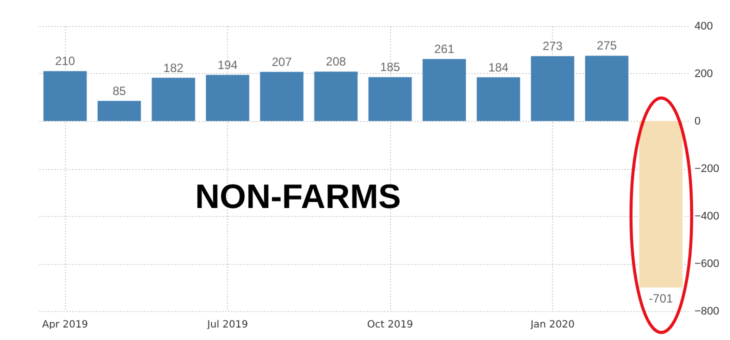 The image size is (730, 340). Describe the element at coordinates (661, 298) in the screenshot. I see `data-label: -701` at that location.